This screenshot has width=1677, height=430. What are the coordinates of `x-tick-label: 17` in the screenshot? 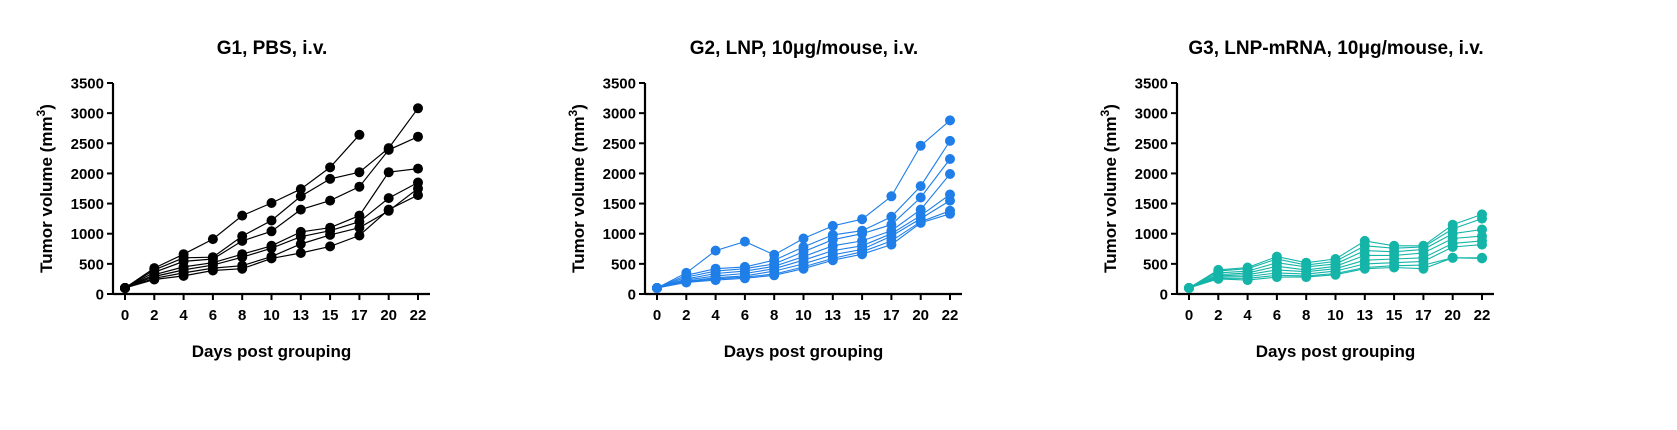 It's located at (359, 315).